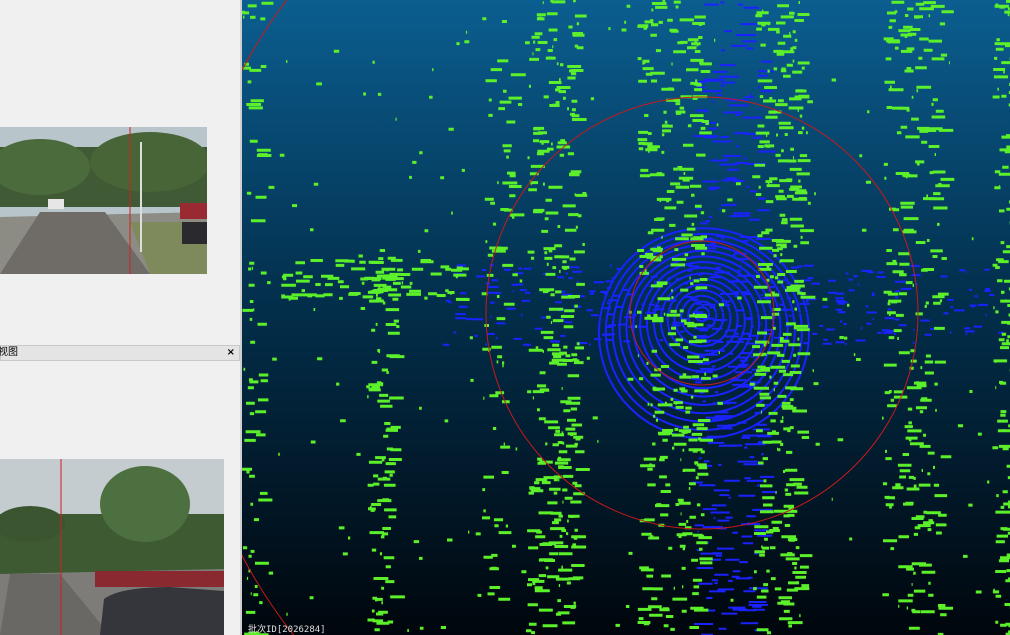 This screenshot has width=1010, height=635. Describe the element at coordinates (287, 630) in the screenshot. I see `batch-id: 批次ID[2026284]` at that location.